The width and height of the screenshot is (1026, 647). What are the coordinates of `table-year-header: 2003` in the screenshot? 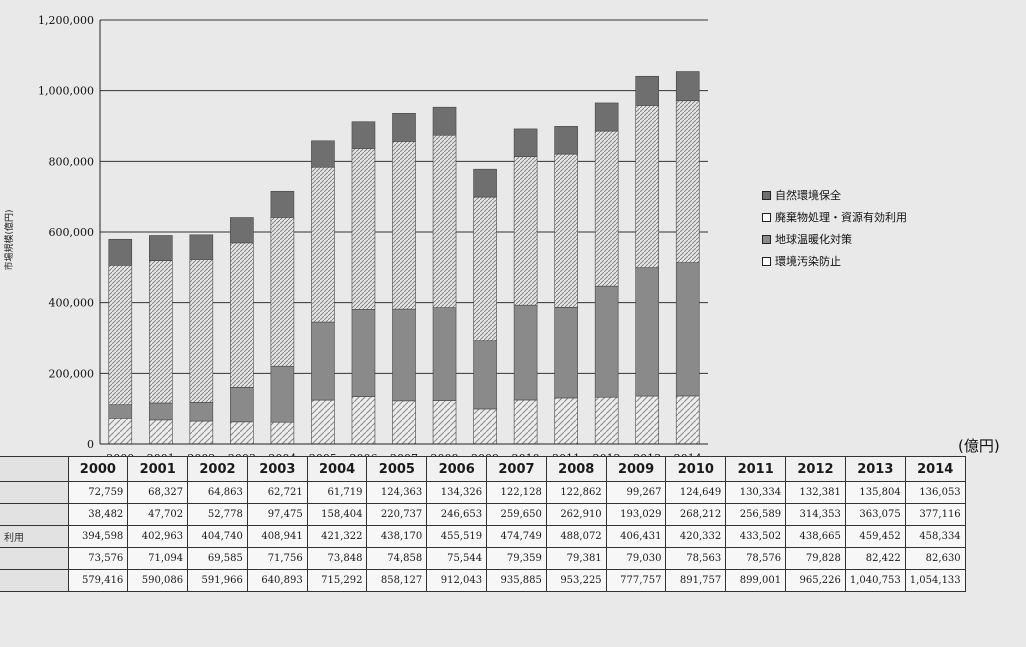 It's located at (277, 469).